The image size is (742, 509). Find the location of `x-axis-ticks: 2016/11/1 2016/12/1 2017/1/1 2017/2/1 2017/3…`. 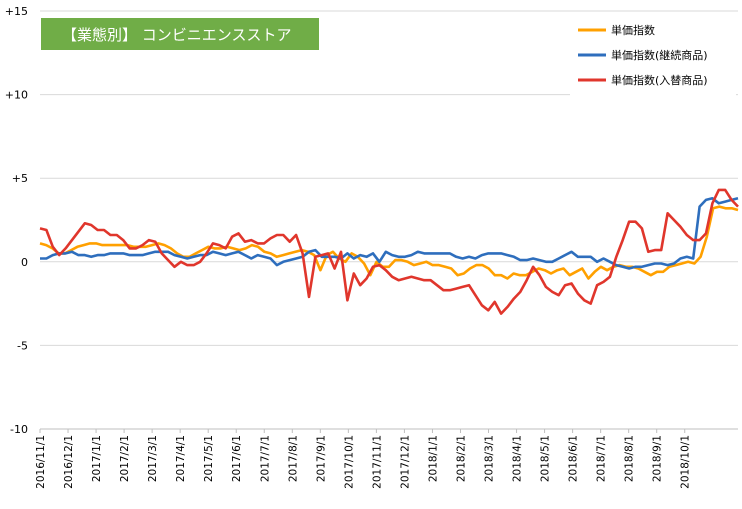

x-axis-ticks: 2016/11/1 2016/12/1 2017/1/1 2017/2/1 2017/3… is located at coordinates (363, 459).